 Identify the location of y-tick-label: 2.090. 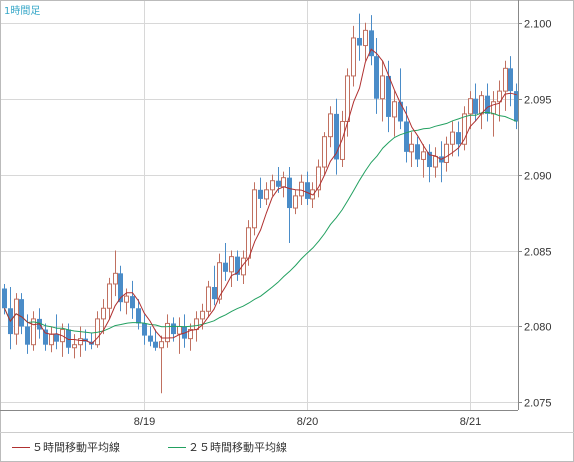
(538, 177).